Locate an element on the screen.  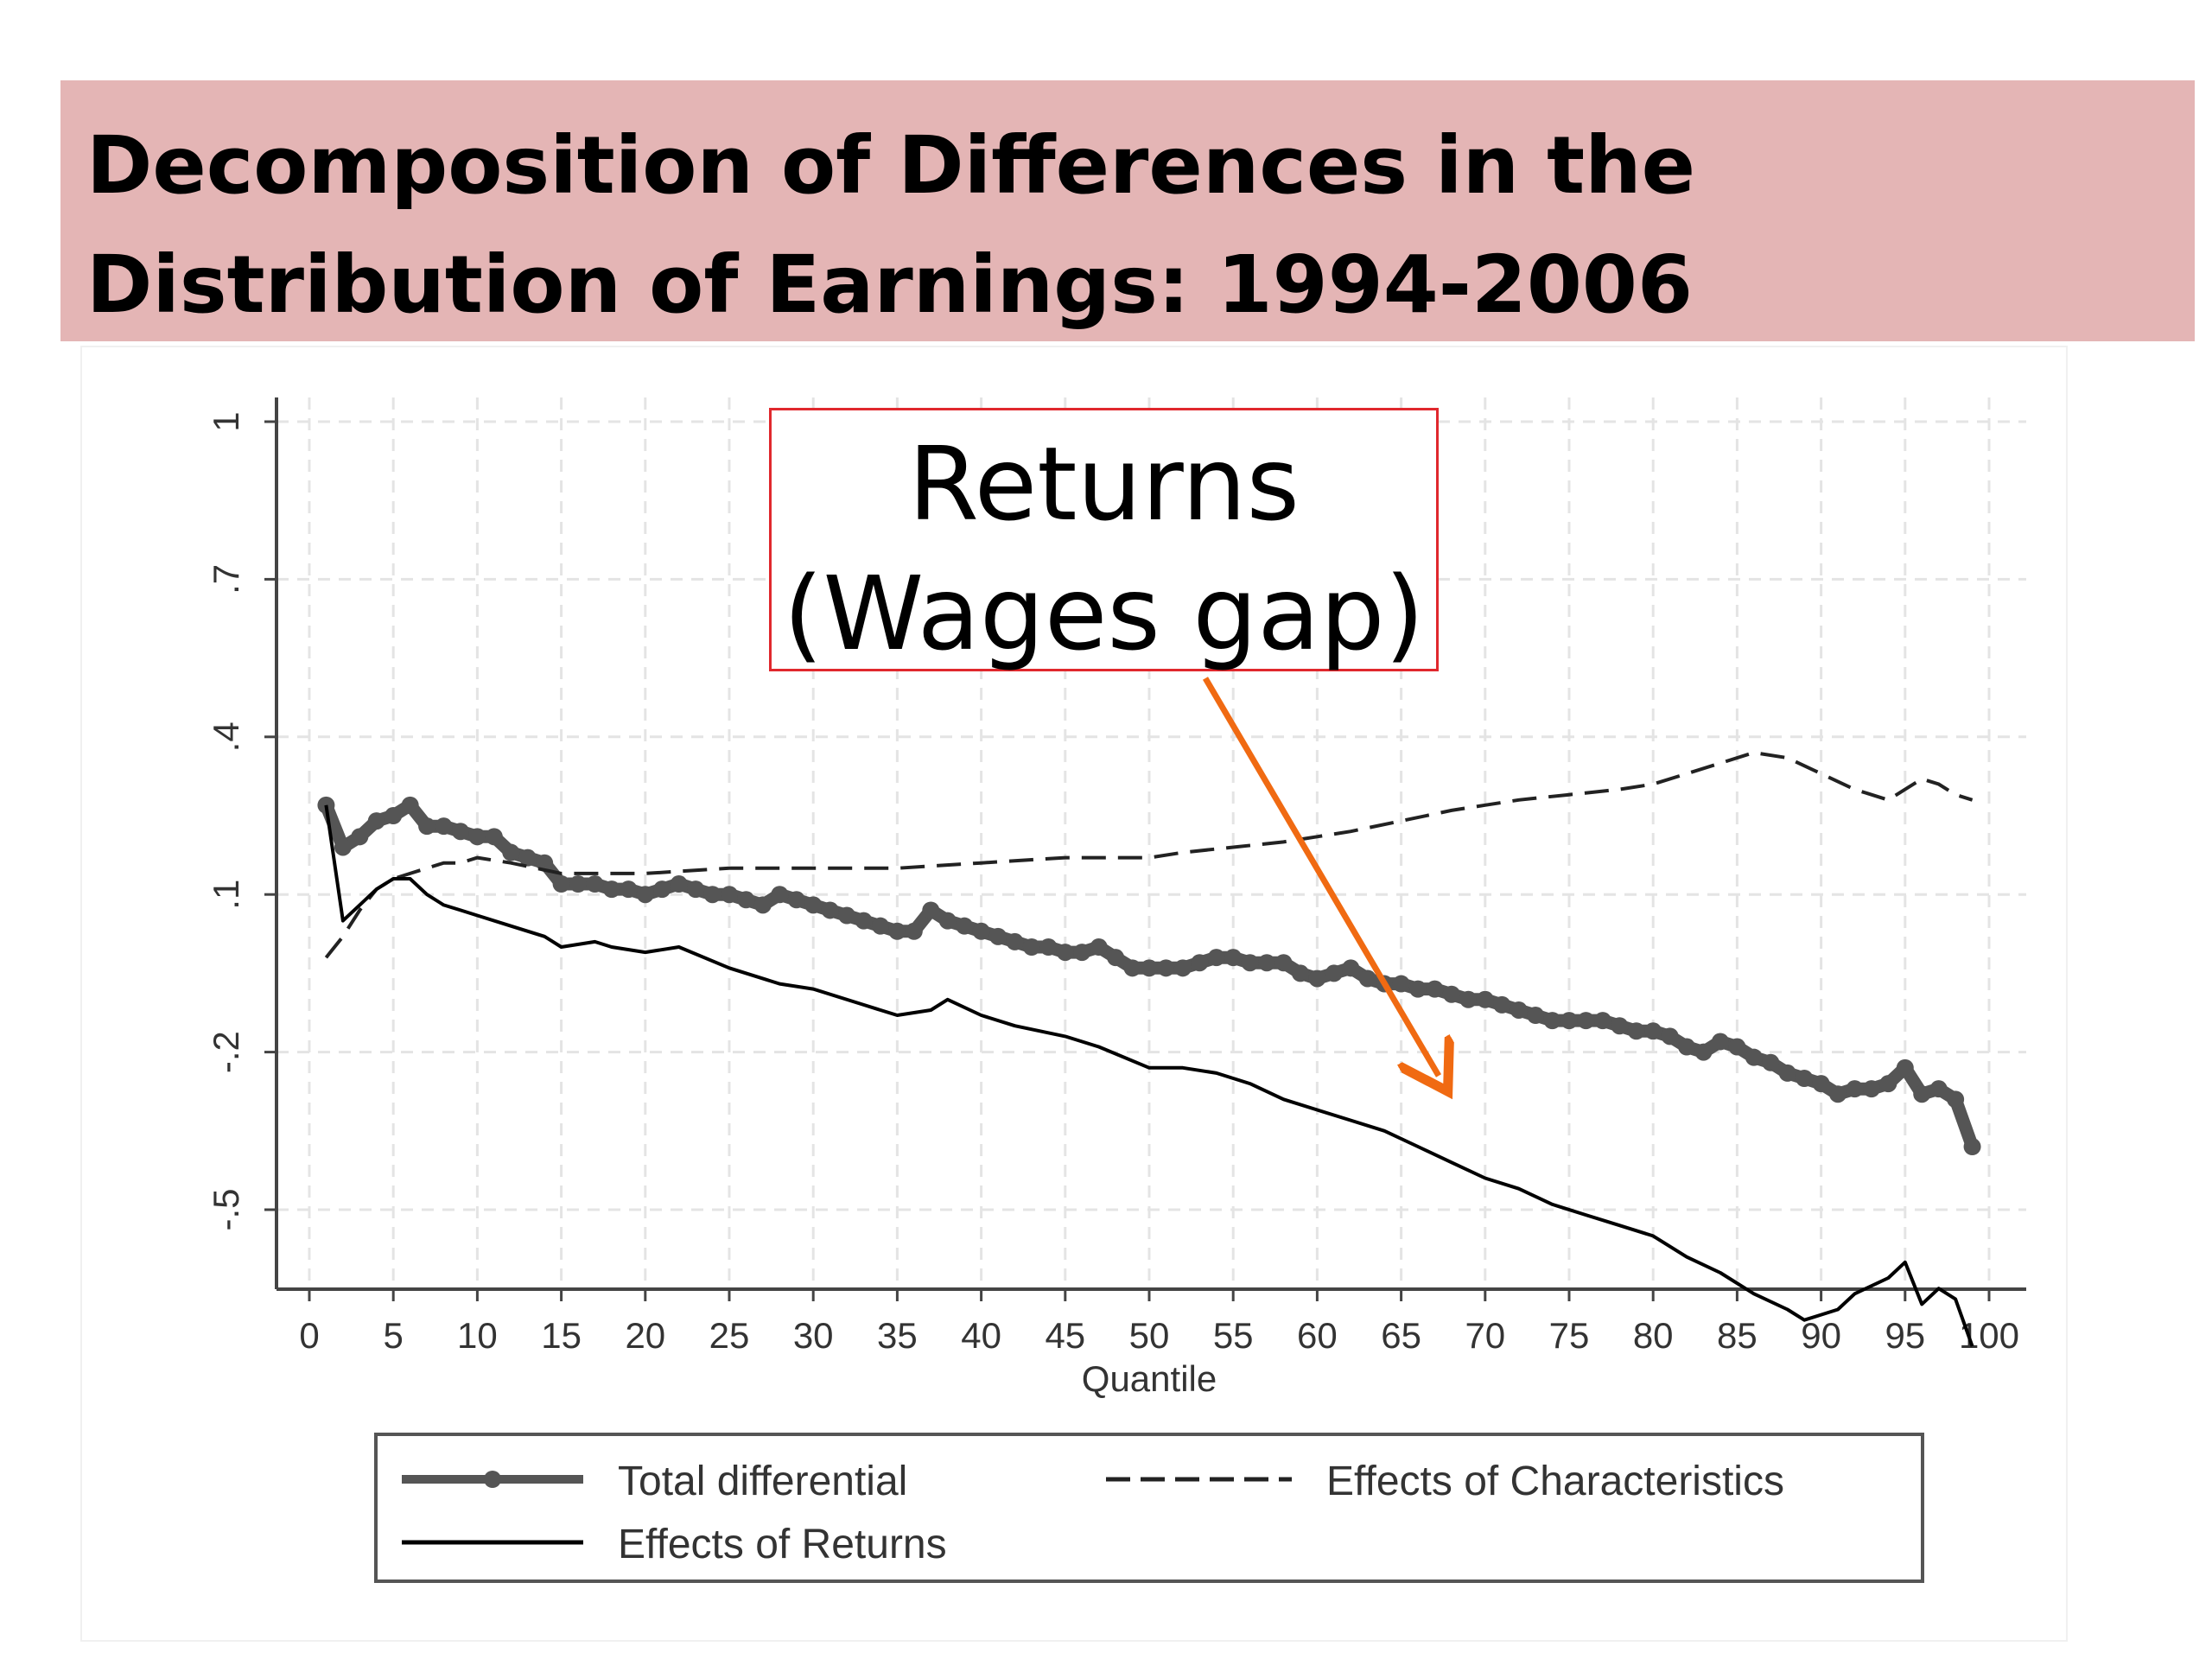
x-tick-label: 0 is located at coordinates (309, 1335).